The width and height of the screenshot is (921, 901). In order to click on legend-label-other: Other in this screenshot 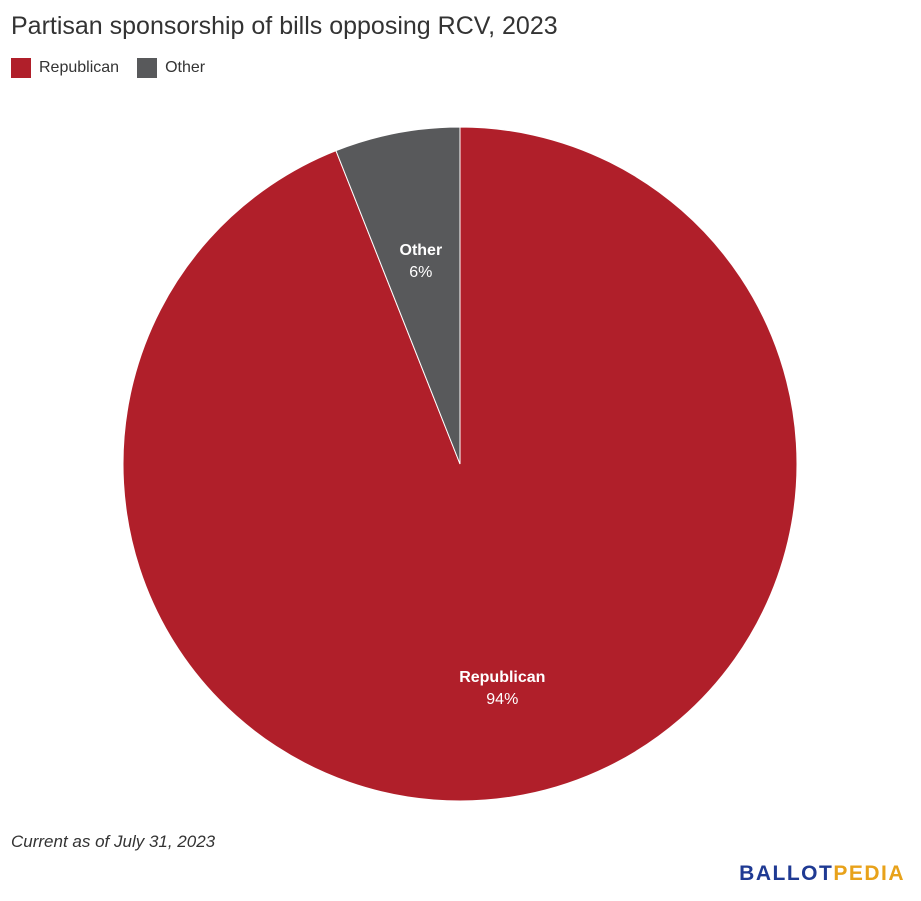, I will do `click(185, 67)`.